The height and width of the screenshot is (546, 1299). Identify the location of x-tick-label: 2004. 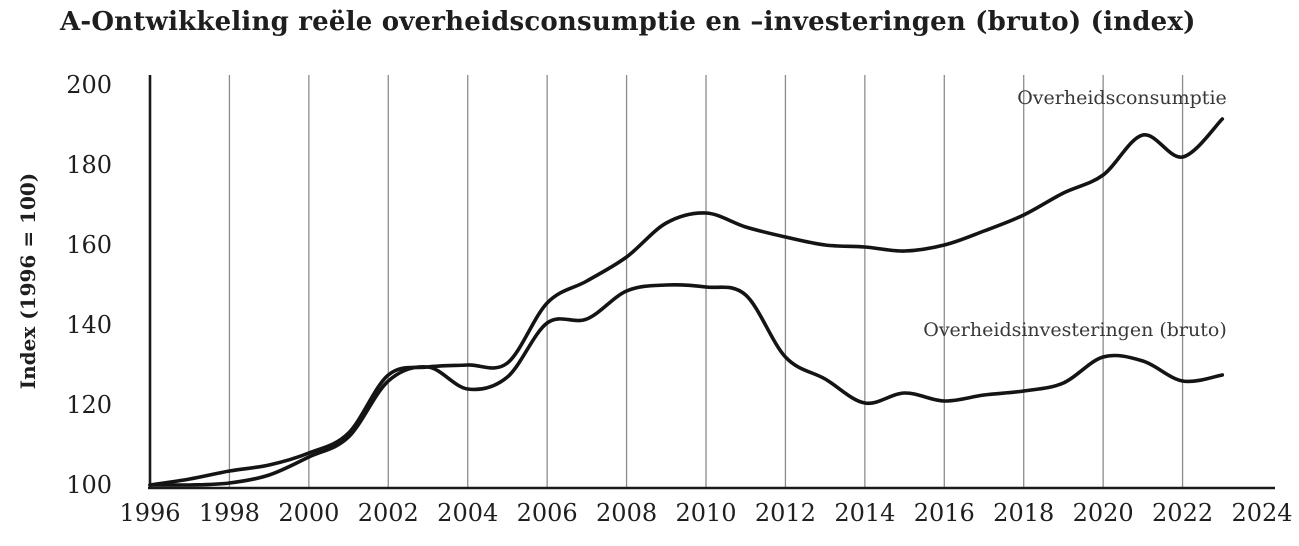
(467, 513).